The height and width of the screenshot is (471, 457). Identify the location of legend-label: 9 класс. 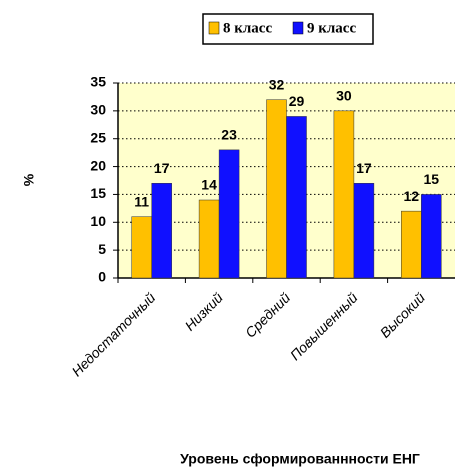
(331, 28).